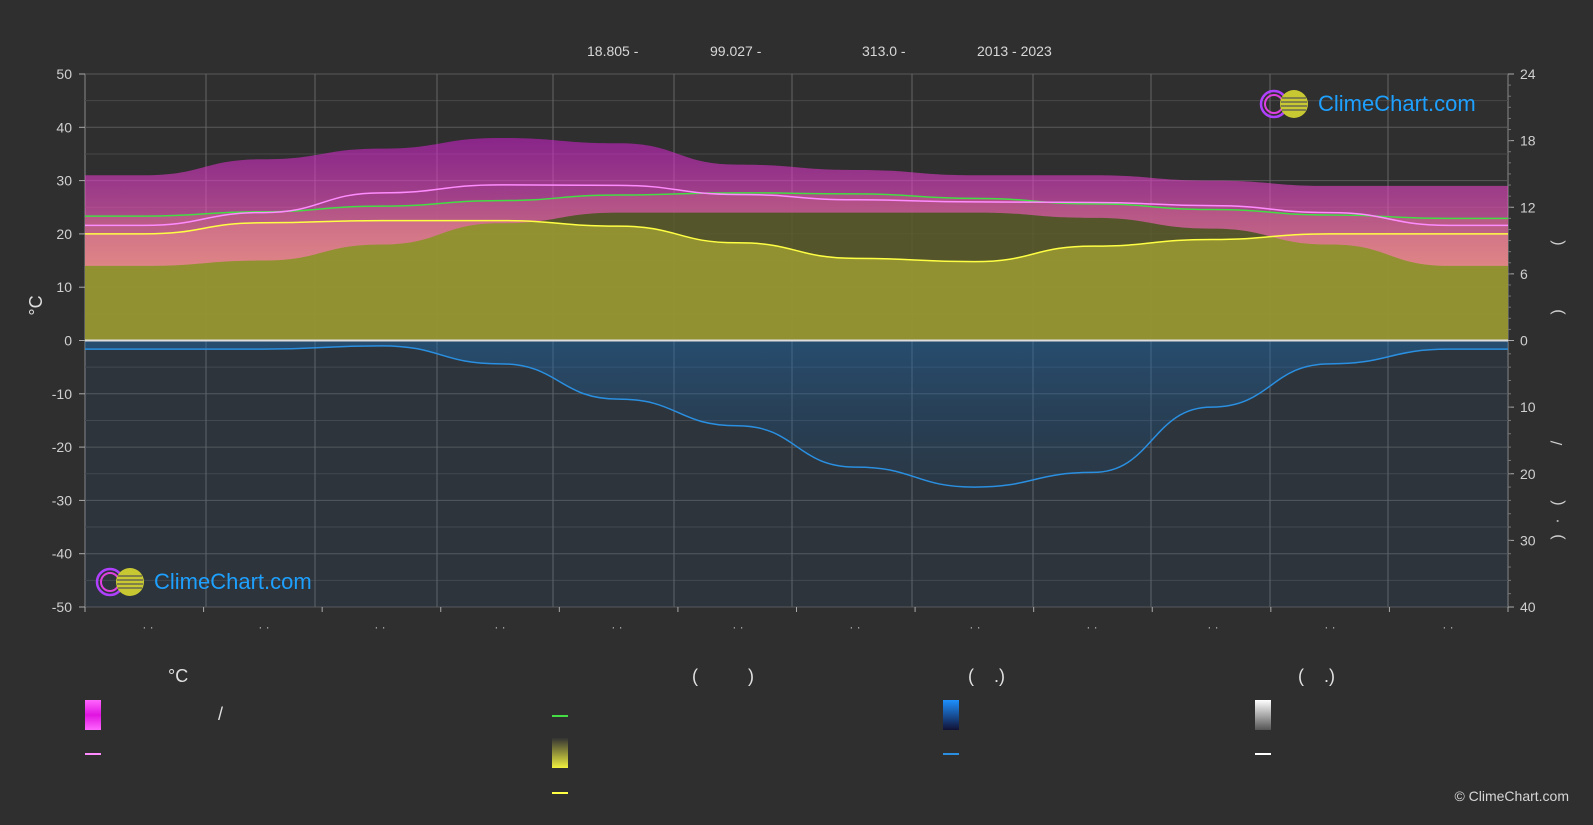 This screenshot has width=1593, height=825. What do you see at coordinates (736, 51) in the screenshot?
I see `header-lon: 99.027 -` at bounding box center [736, 51].